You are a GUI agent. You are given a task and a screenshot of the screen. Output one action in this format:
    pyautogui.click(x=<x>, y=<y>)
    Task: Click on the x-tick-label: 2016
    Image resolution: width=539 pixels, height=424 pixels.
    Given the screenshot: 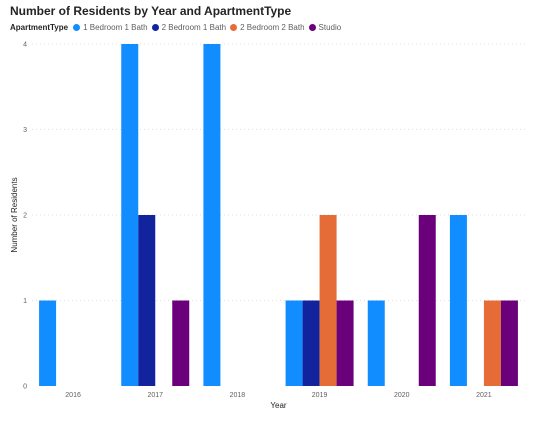 What is the action you would take?
    pyautogui.click(x=73, y=395)
    